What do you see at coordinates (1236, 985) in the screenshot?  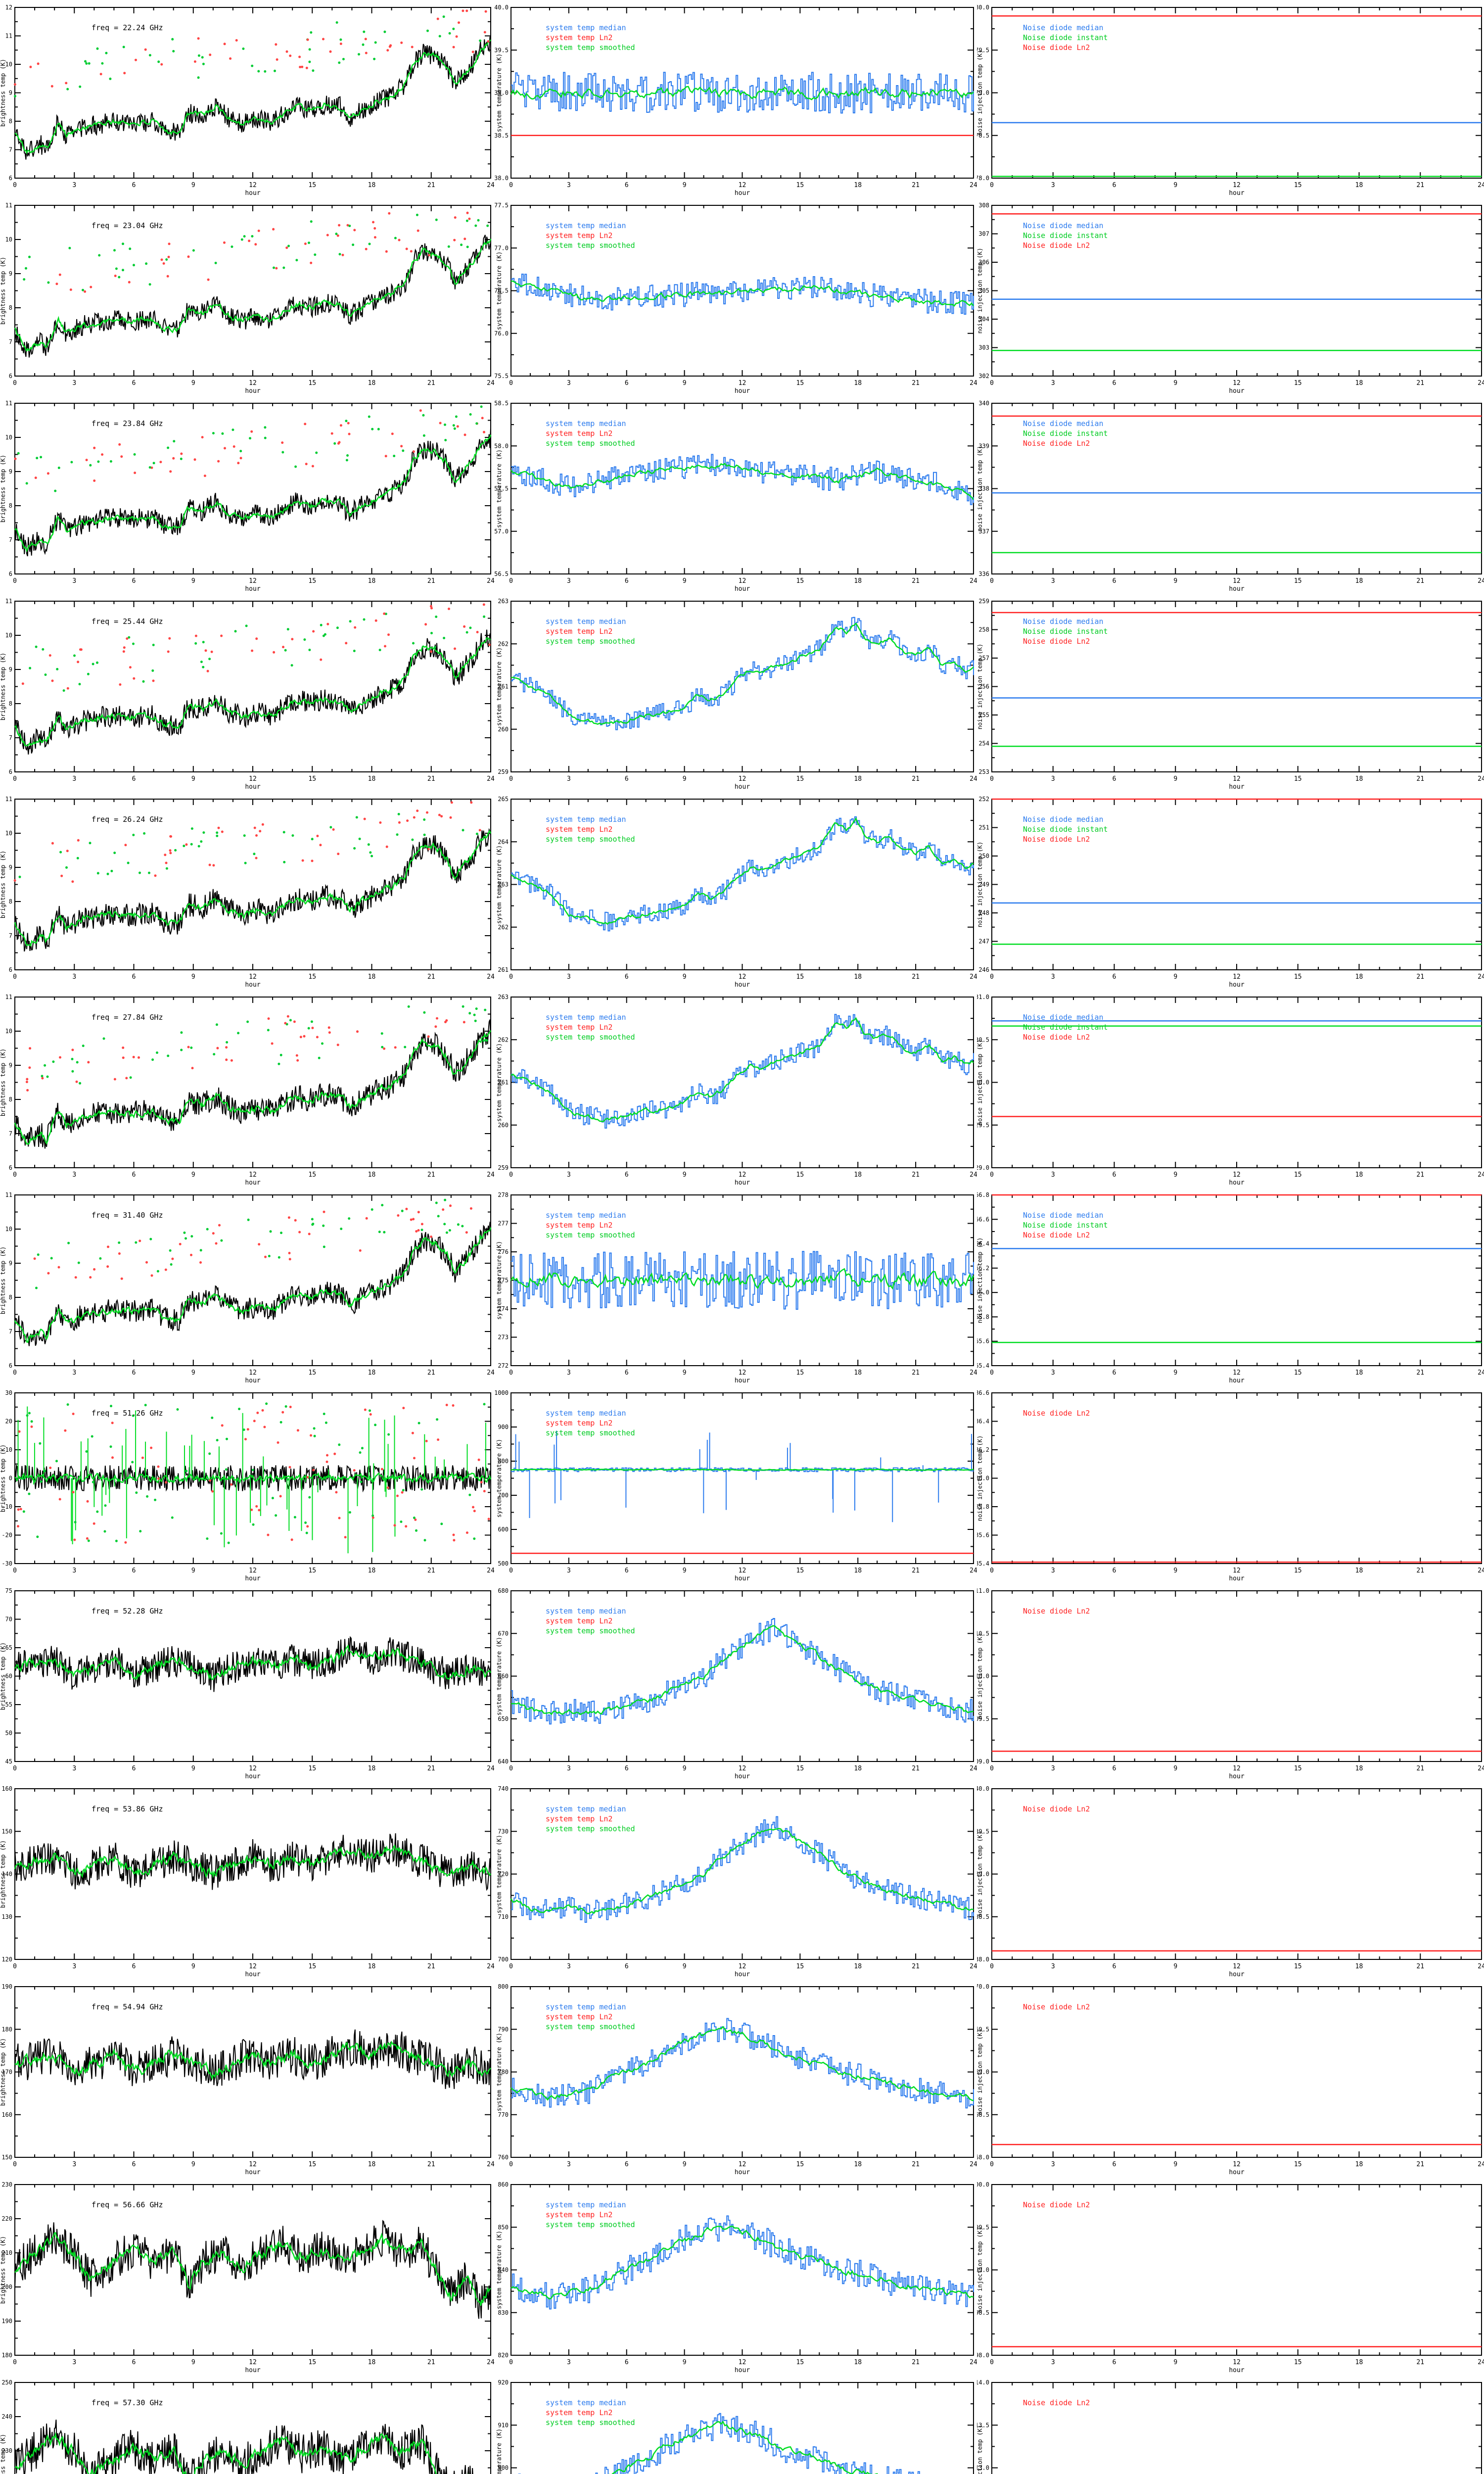 I see `x-axis-label: hour` at bounding box center [1236, 985].